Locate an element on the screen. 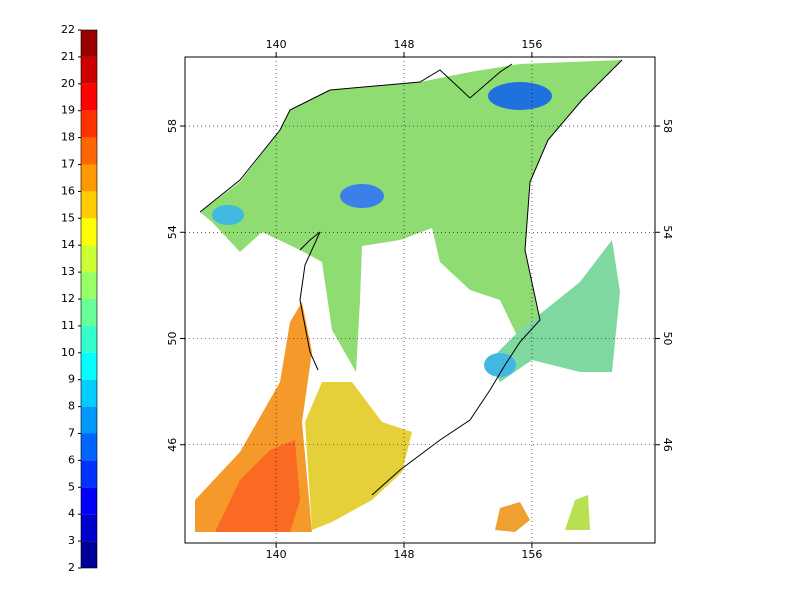 The height and width of the screenshot is (604, 800). colorbar-tick-label: 11 is located at coordinates (68, 325).